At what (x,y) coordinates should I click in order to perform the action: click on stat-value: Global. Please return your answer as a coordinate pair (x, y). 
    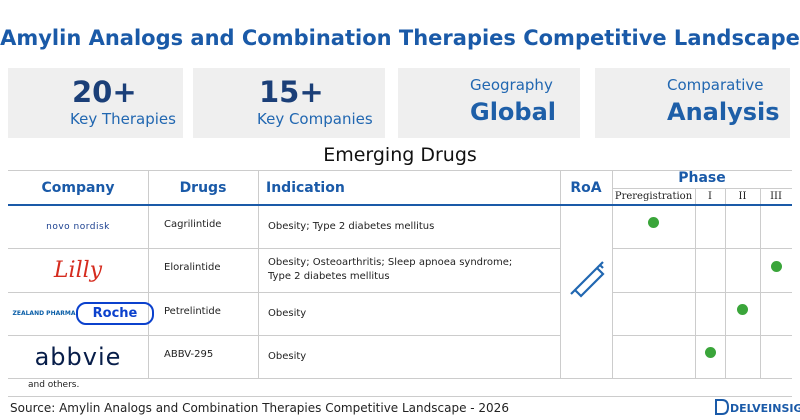
    Looking at the image, I should click on (513, 112).